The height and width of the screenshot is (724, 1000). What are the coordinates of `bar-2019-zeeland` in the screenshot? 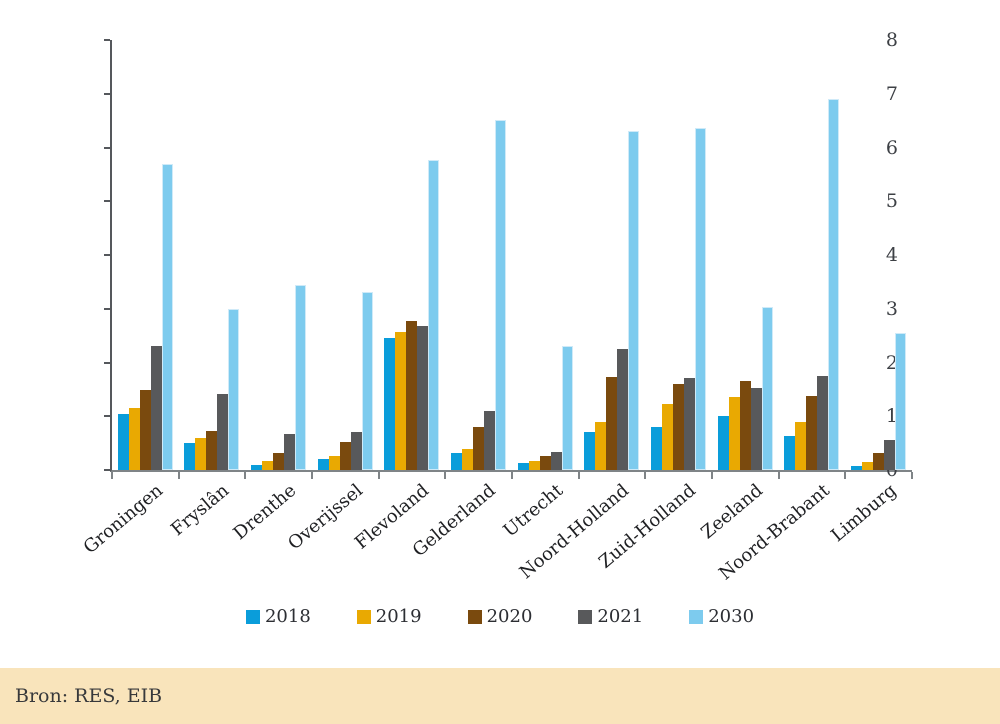 It's located at (734, 433).